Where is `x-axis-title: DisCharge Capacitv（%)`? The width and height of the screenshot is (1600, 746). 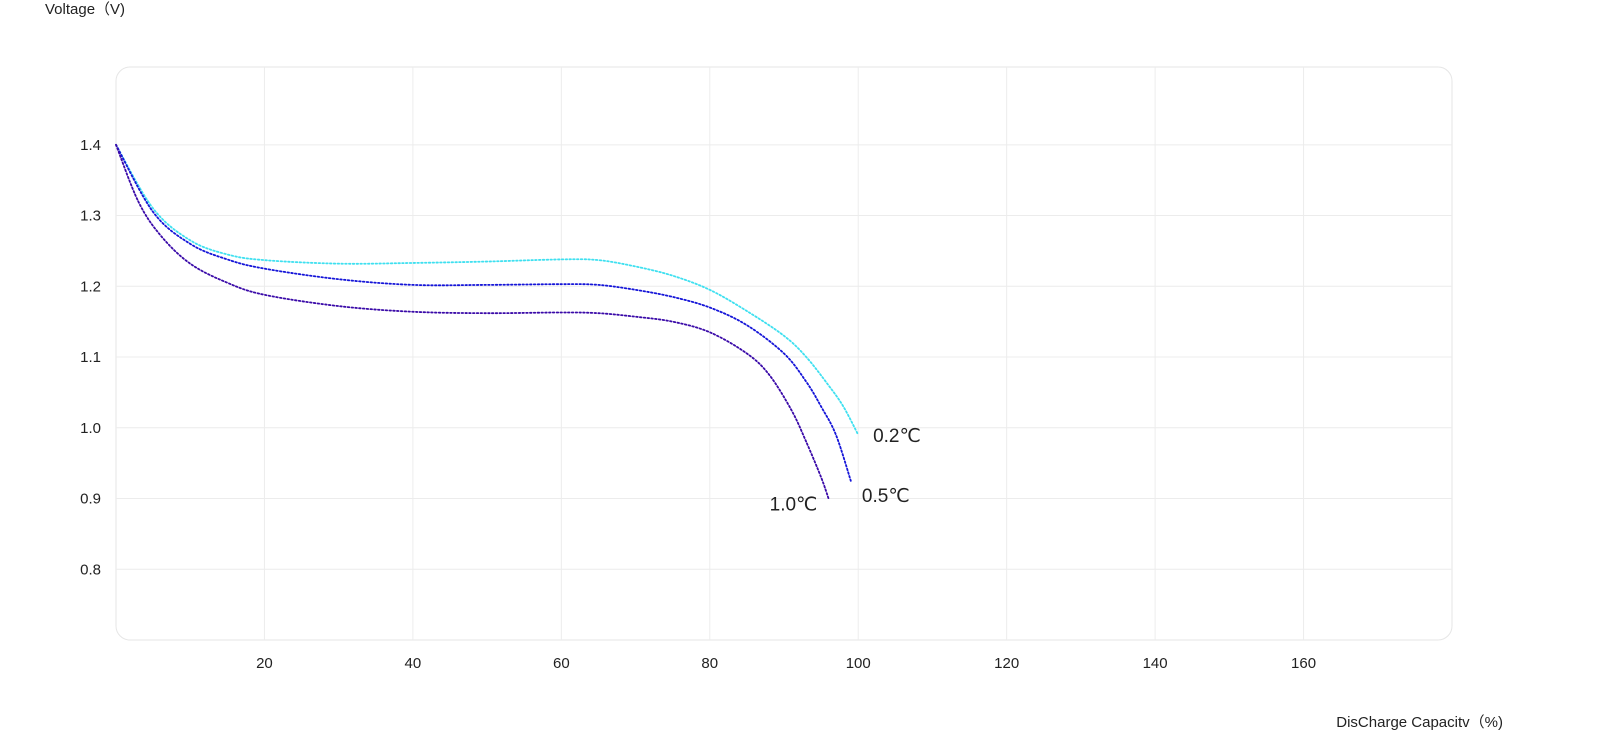 x-axis-title: DisCharge Capacitv（%) is located at coordinates (1419, 722).